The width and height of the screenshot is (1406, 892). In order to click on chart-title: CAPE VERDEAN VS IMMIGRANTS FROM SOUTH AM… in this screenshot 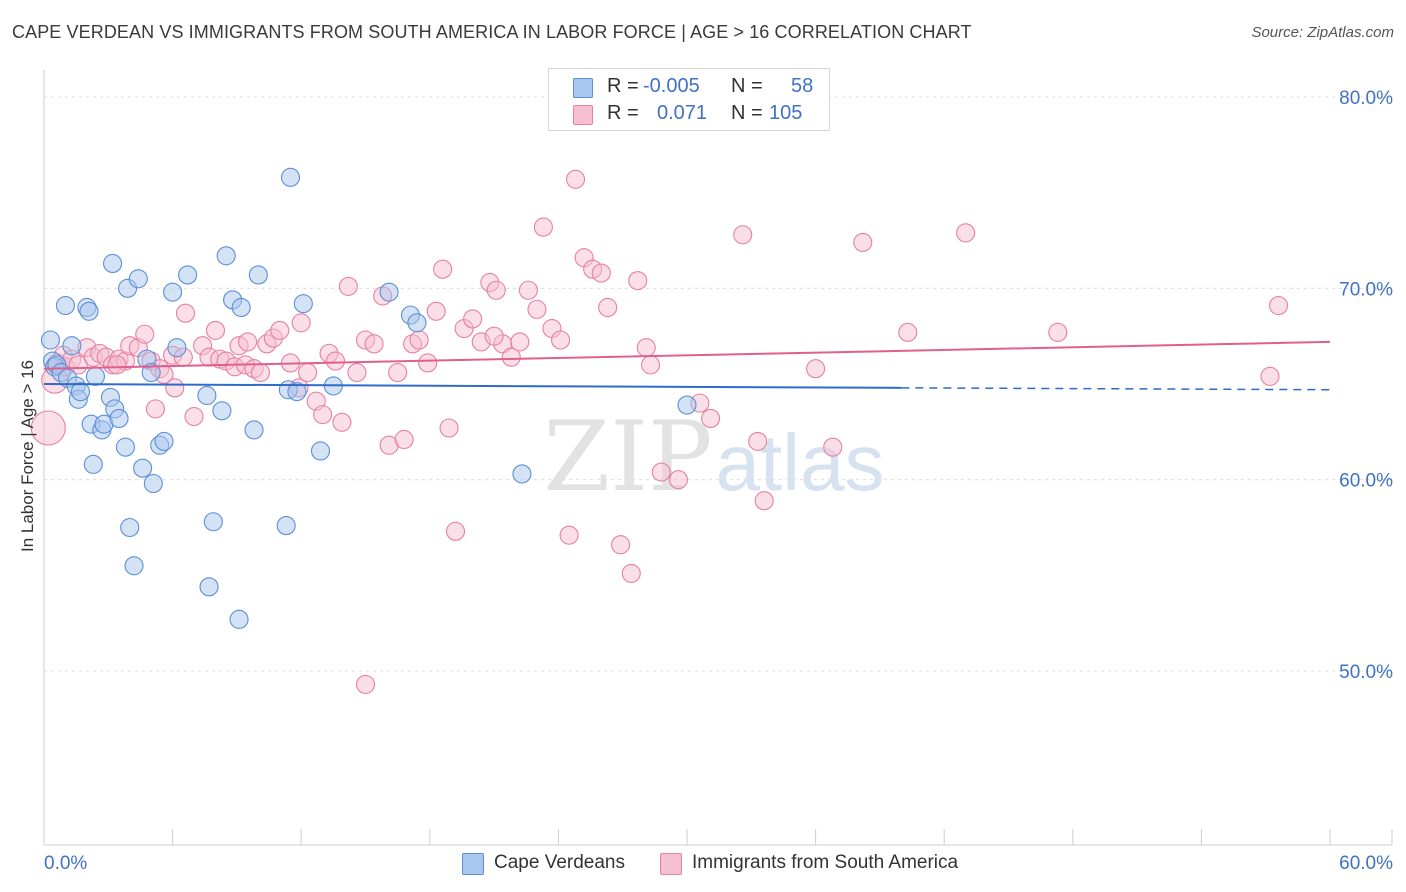, I will do `click(492, 32)`.